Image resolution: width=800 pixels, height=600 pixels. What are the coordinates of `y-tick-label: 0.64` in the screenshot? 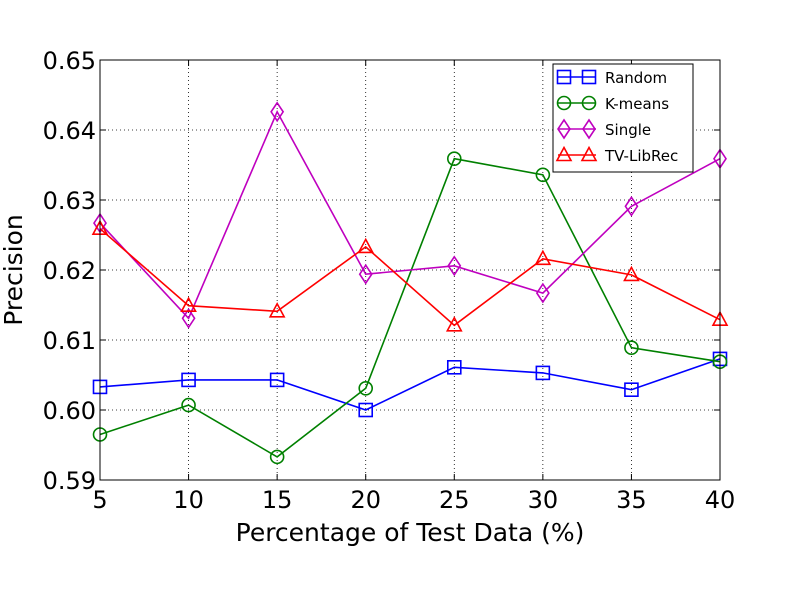 It's located at (69, 131).